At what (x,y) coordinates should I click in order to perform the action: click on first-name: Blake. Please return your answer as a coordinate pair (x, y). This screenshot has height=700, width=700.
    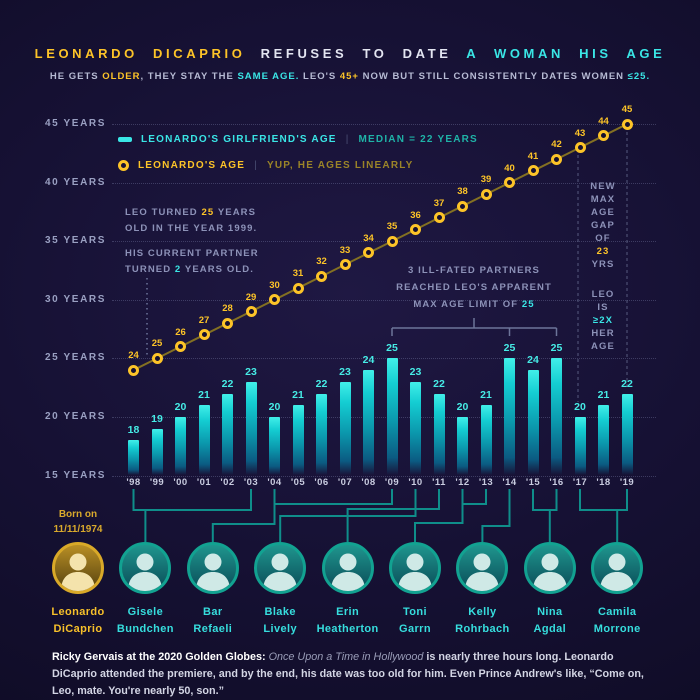
    Looking at the image, I should click on (280, 612).